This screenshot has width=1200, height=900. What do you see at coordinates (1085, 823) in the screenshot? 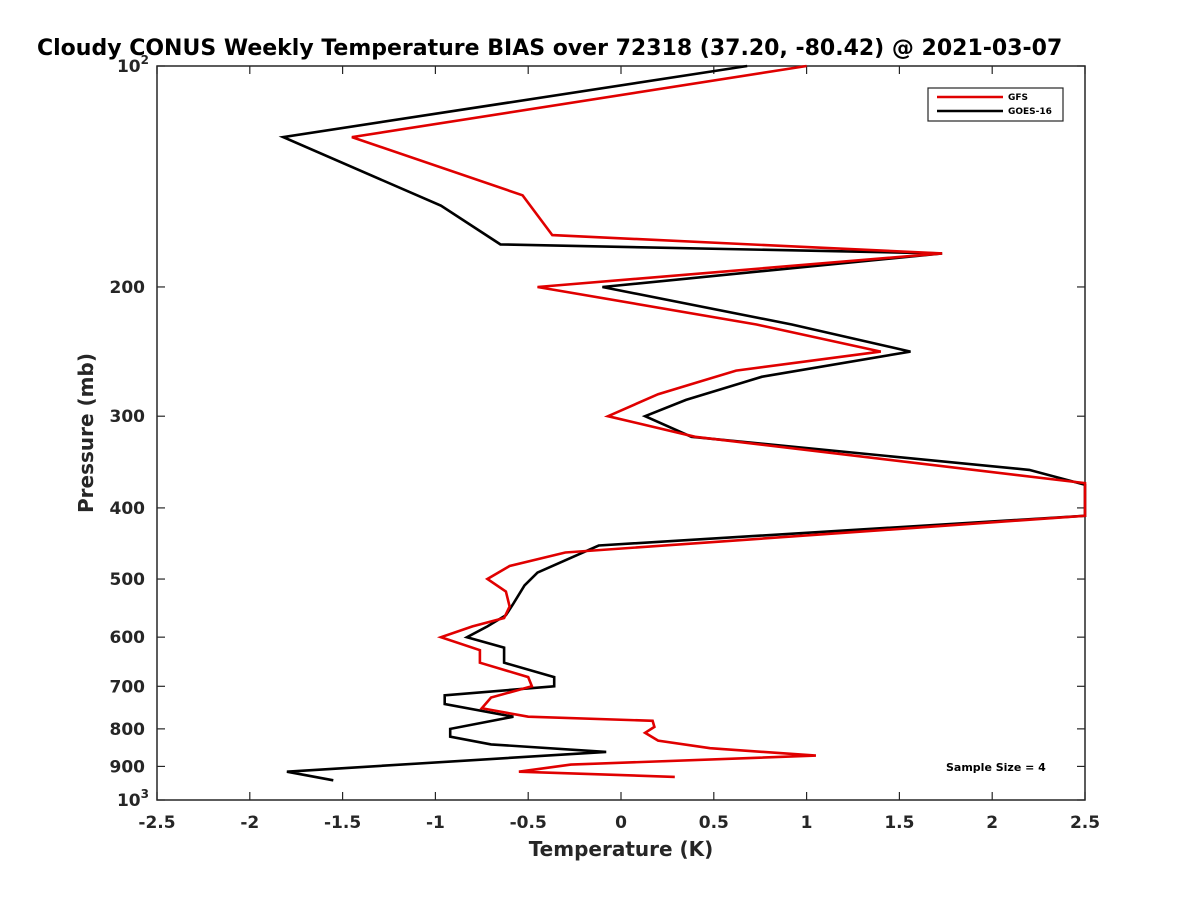
I see `x-tick-label: 2.5` at bounding box center [1085, 823].